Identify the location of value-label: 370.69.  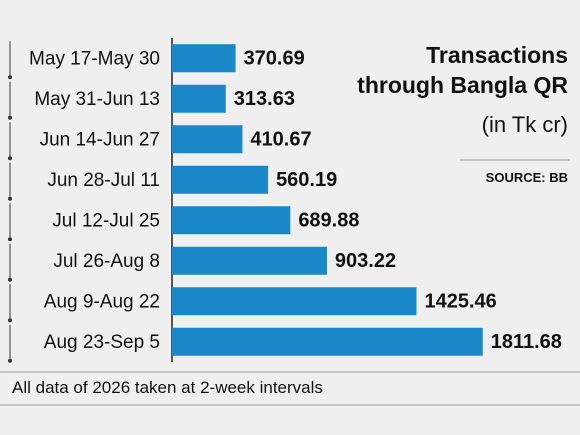
(274, 59).